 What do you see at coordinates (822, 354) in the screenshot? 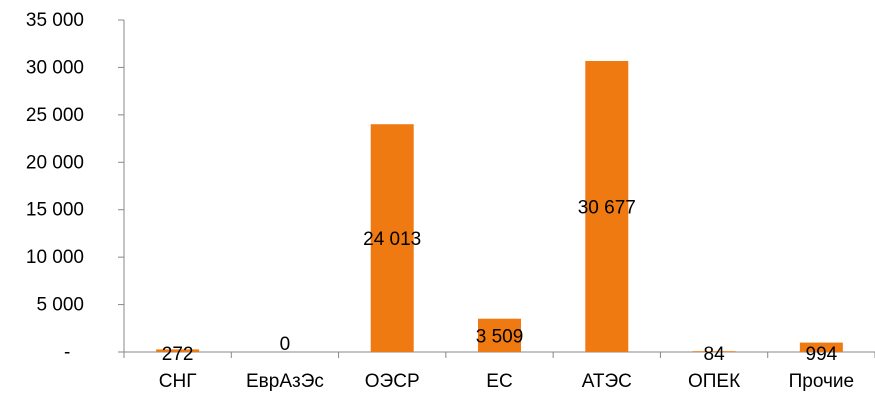
I see `data-label: 994` at bounding box center [822, 354].